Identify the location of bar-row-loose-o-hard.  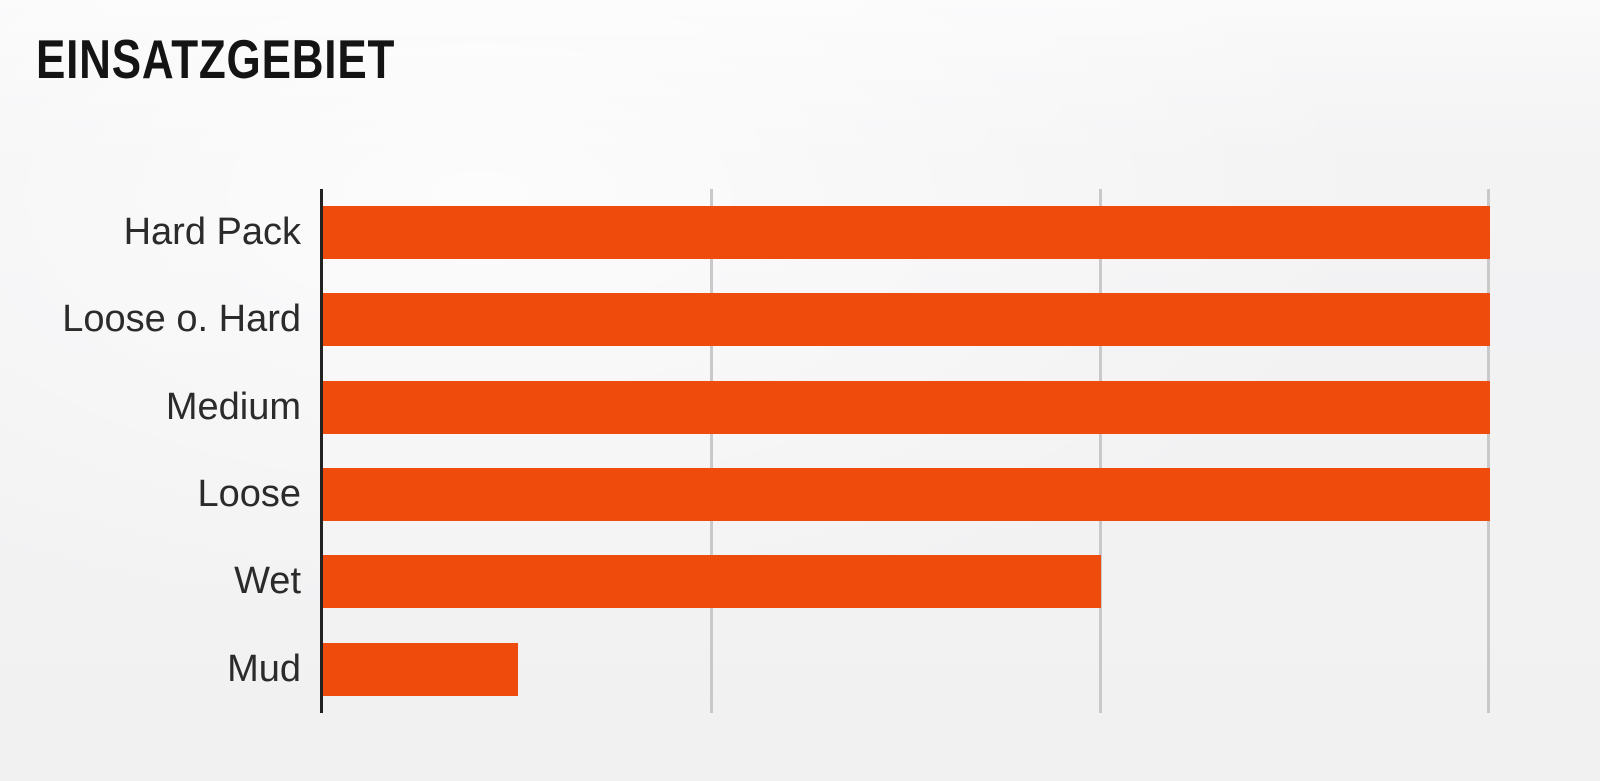
(906, 319).